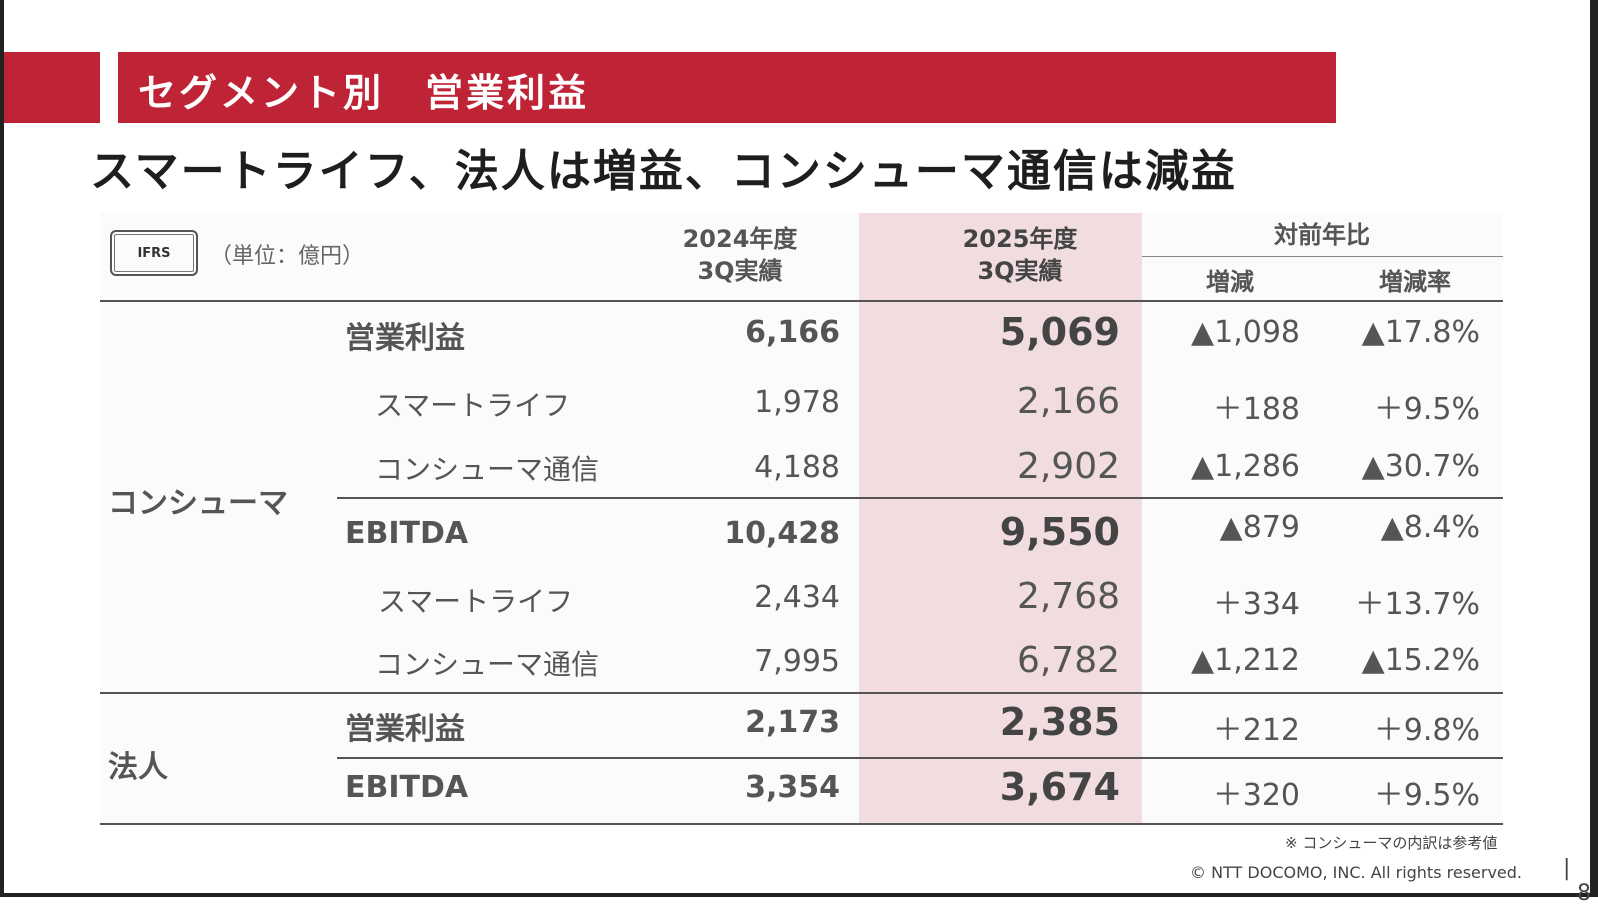  I want to click on value-diff: ＋320, so click(1256, 795).